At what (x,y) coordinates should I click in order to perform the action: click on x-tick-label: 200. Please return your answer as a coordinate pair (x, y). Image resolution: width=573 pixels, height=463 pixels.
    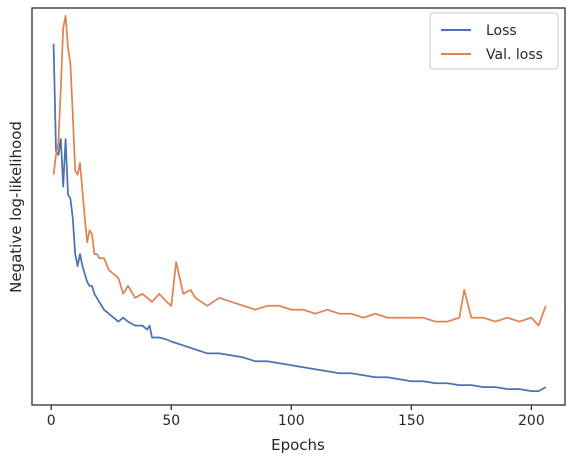
    Looking at the image, I should click on (531, 421).